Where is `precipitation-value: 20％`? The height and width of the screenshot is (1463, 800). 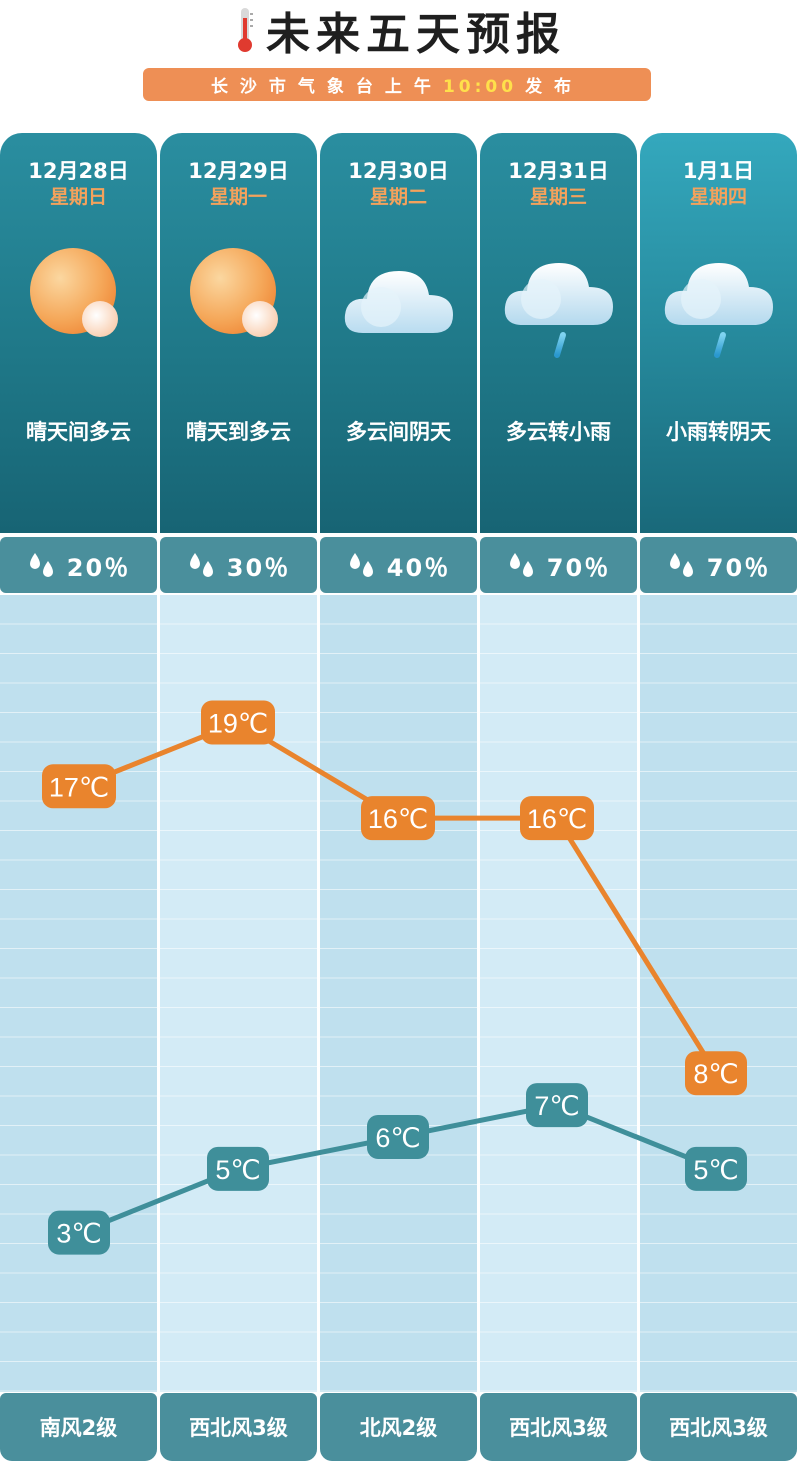
precipitation-value: 20％ is located at coordinates (98, 567).